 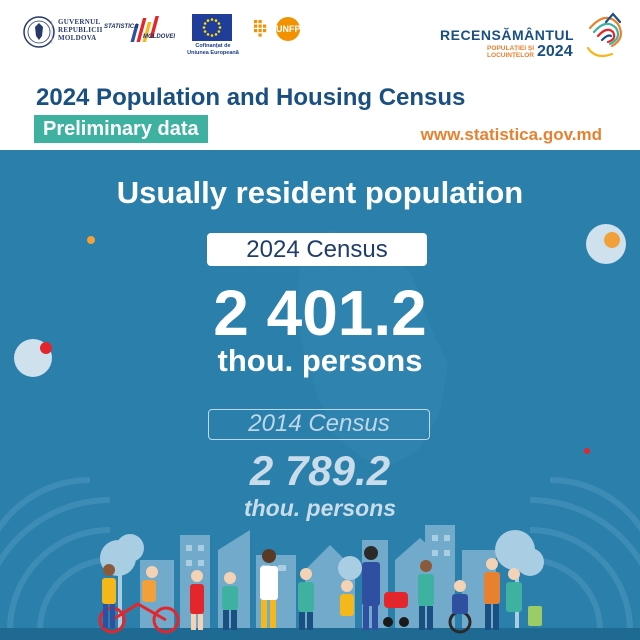 I want to click on decor-dot-red-small, so click(x=587, y=451).